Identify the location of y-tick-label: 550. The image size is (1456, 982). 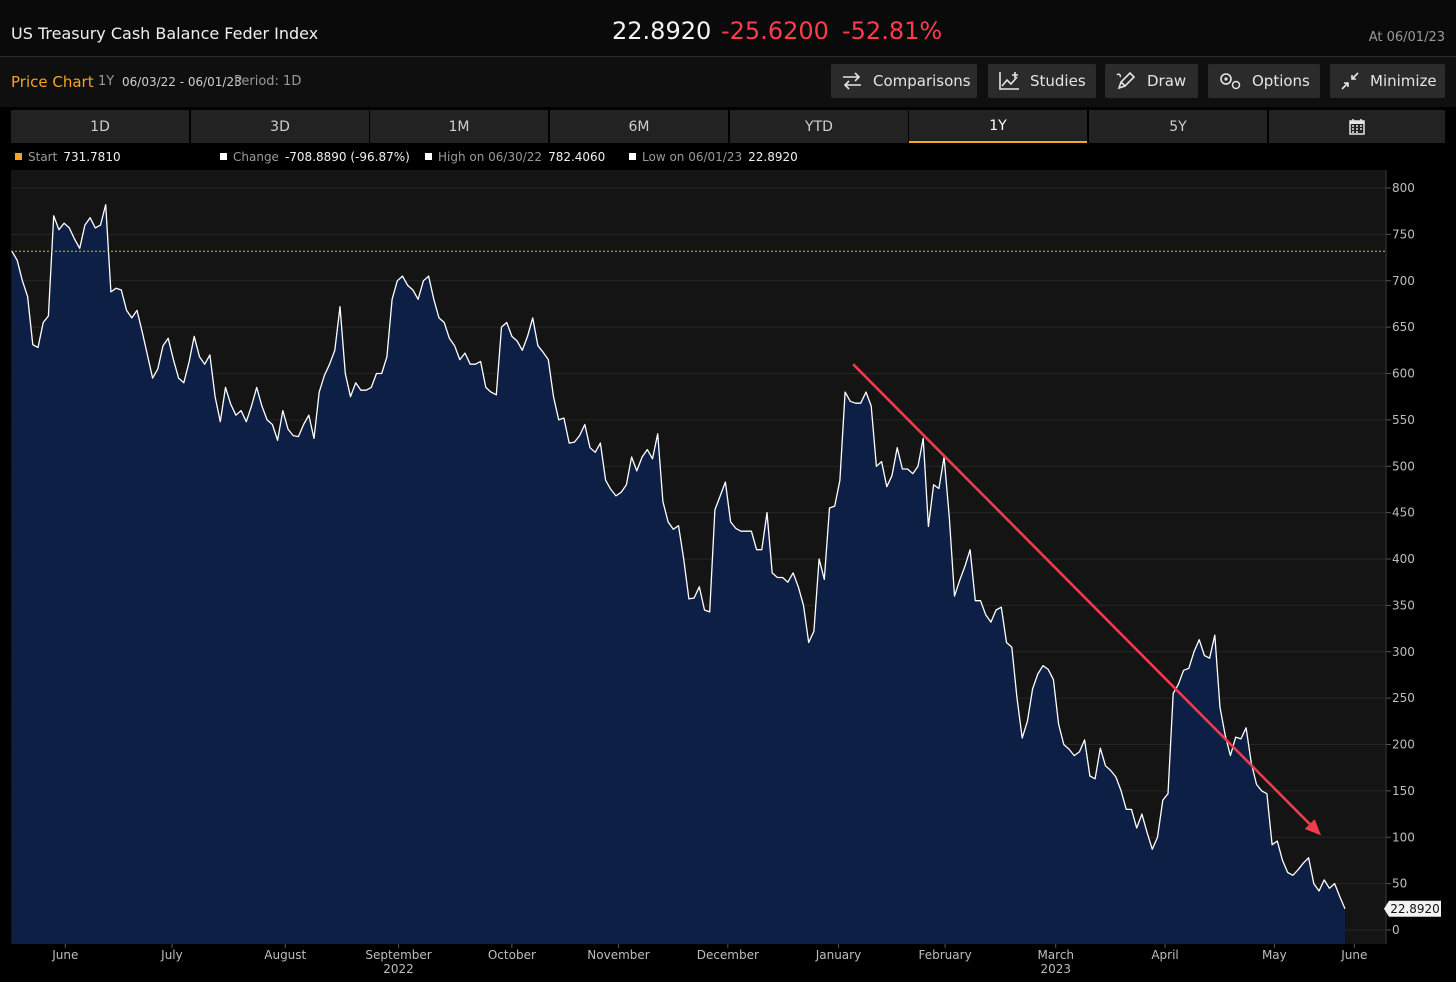
(1403, 420).